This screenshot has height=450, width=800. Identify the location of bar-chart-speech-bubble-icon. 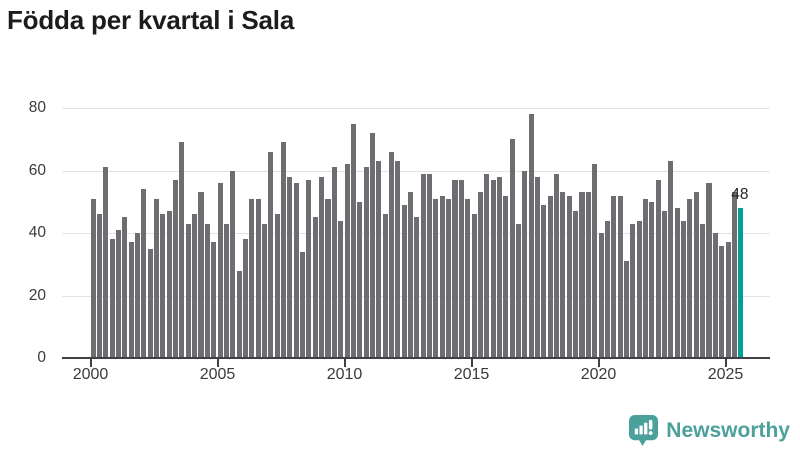
(644, 430).